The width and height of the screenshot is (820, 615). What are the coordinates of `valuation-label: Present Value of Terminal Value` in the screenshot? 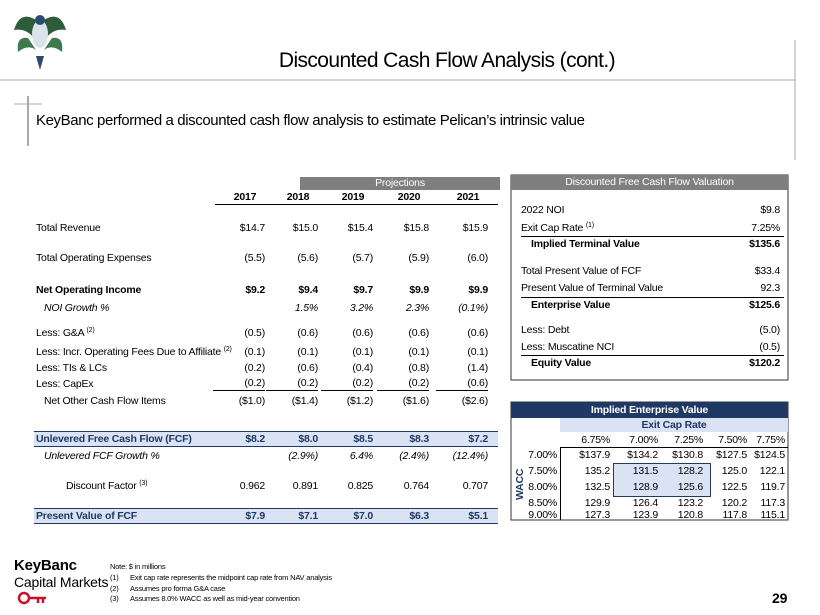 It's located at (592, 288).